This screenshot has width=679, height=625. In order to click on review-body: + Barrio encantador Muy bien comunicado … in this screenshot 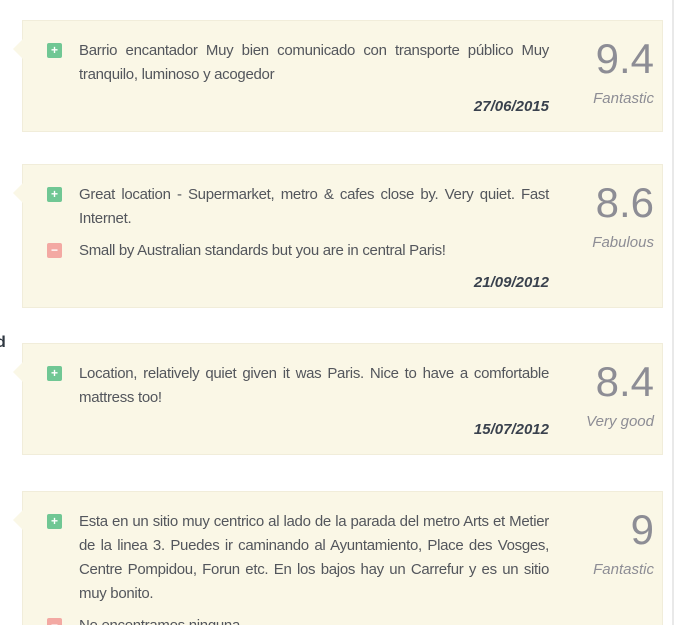, I will do `click(286, 76)`.